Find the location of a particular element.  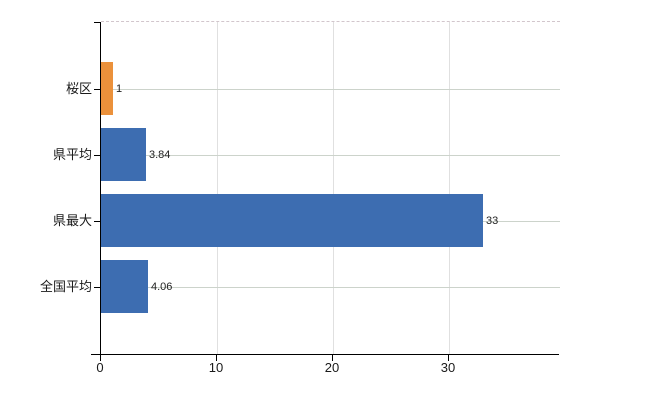

bar-value-label: 33 is located at coordinates (492, 221).